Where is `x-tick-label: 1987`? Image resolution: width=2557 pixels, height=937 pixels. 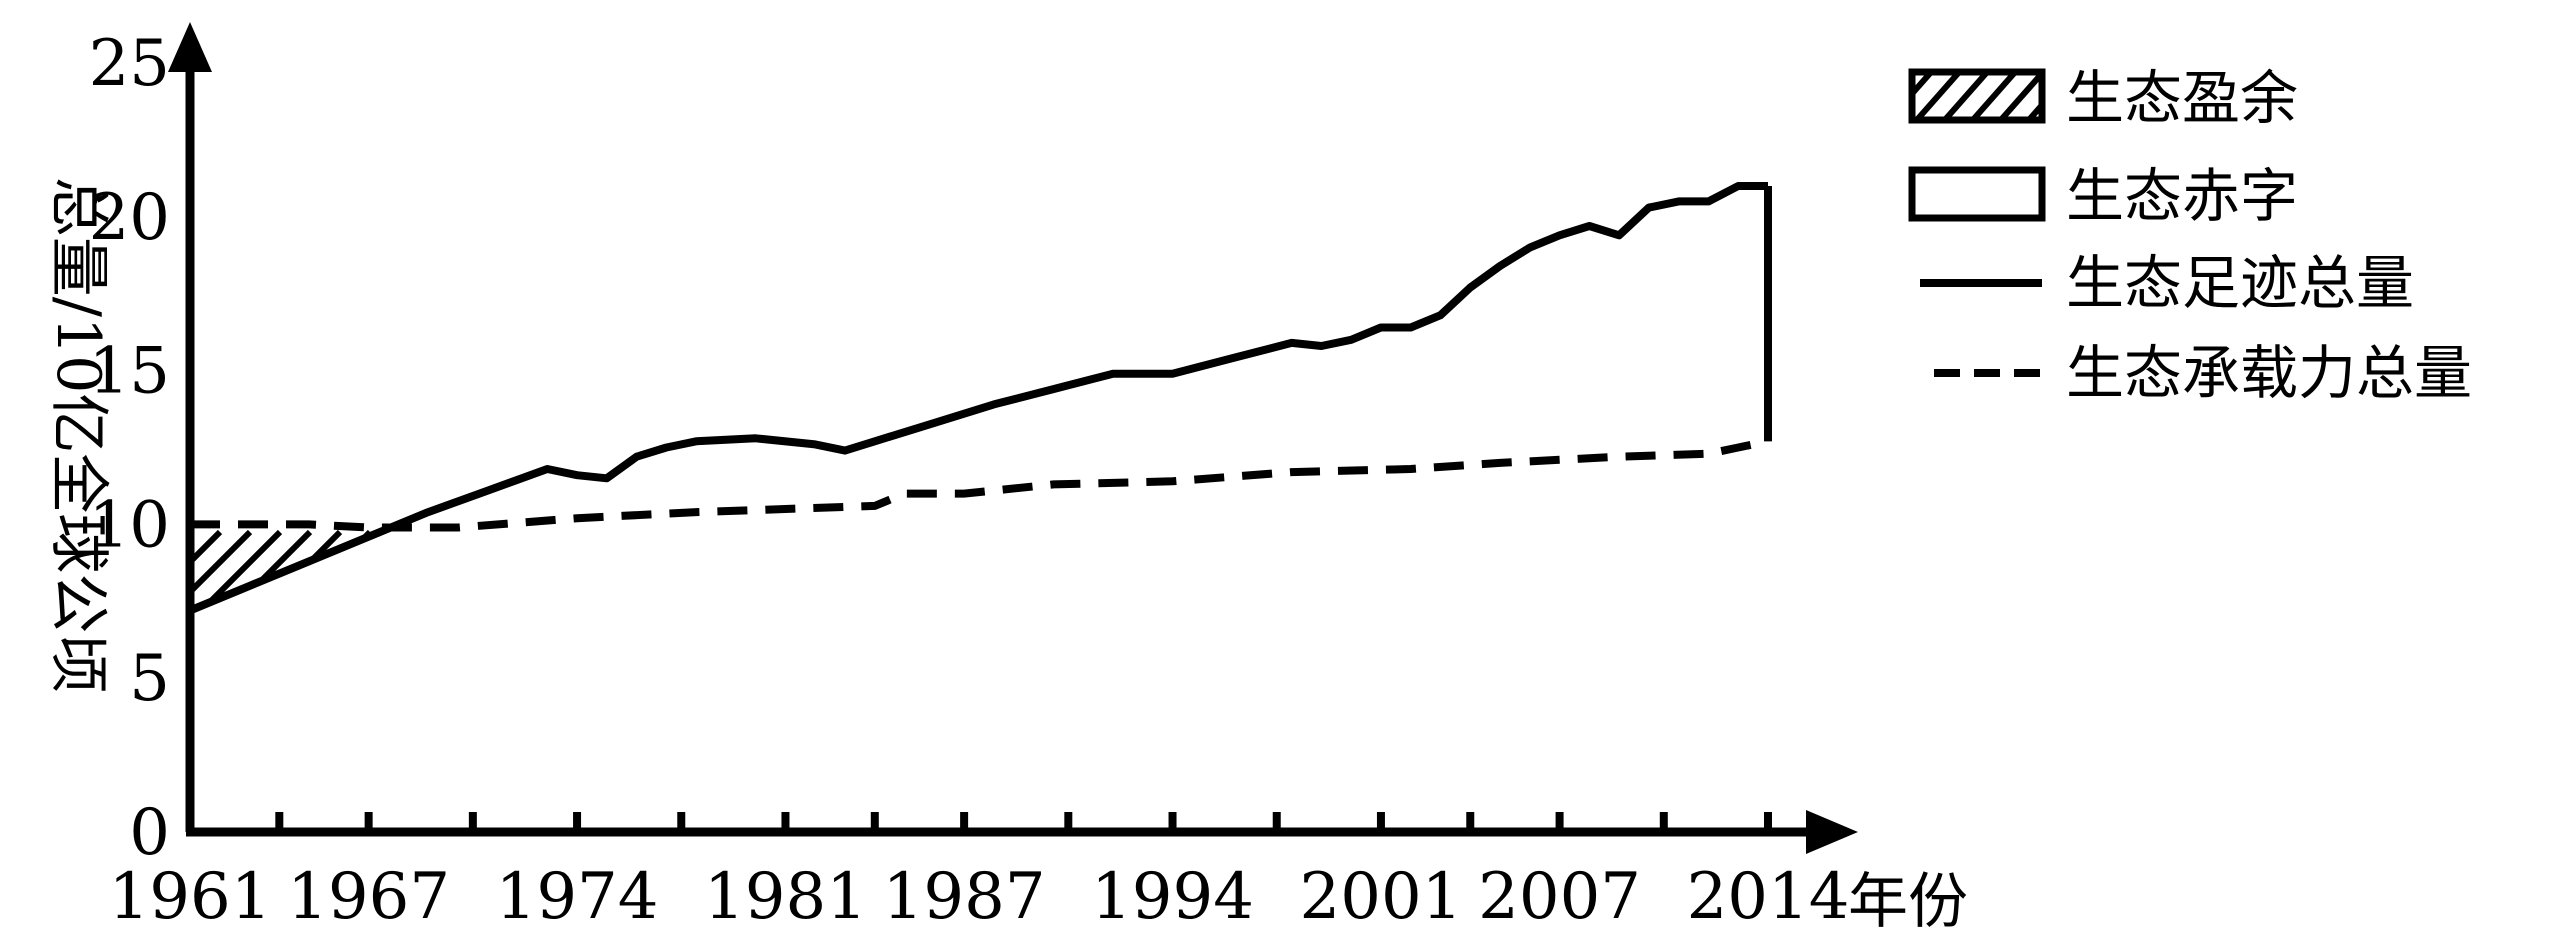 x-tick-label: 1987 is located at coordinates (964, 897).